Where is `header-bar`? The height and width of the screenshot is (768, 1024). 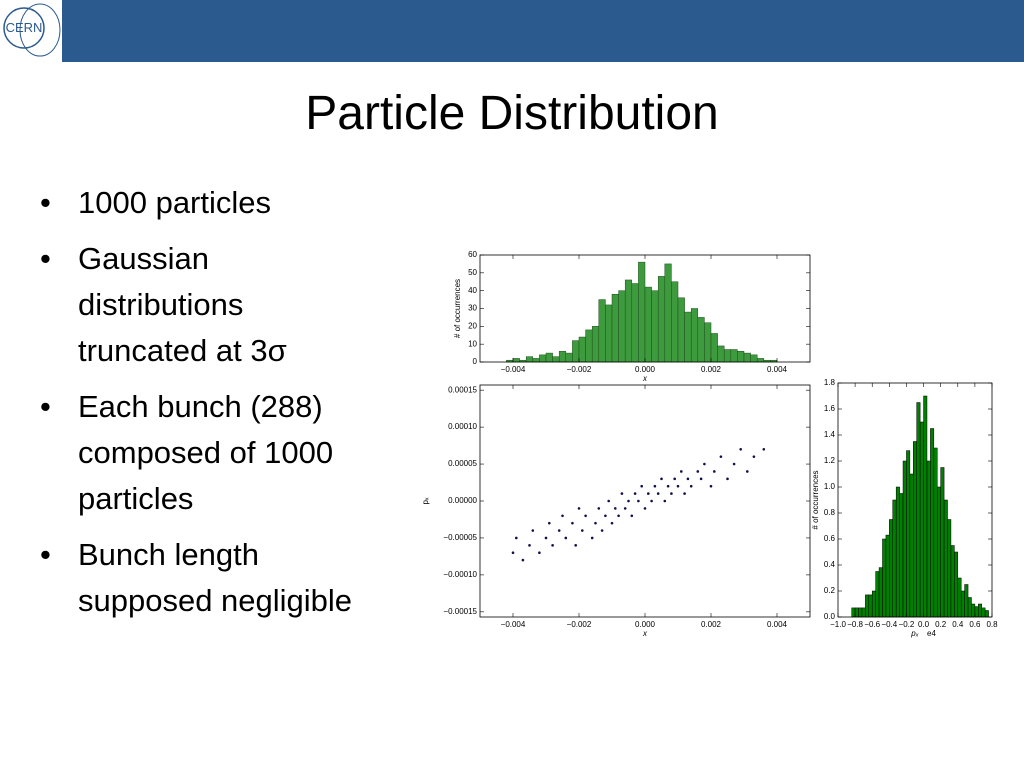 header-bar is located at coordinates (512, 31).